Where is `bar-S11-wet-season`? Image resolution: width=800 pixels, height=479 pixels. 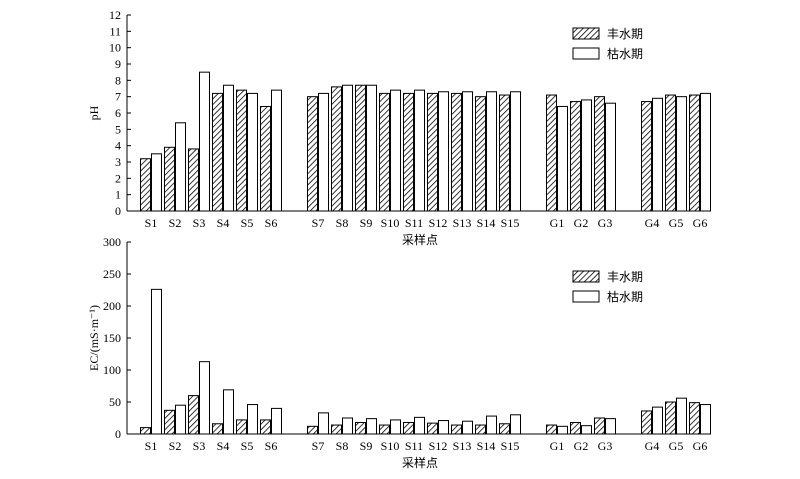 bar-S11-wet-season is located at coordinates (408, 428).